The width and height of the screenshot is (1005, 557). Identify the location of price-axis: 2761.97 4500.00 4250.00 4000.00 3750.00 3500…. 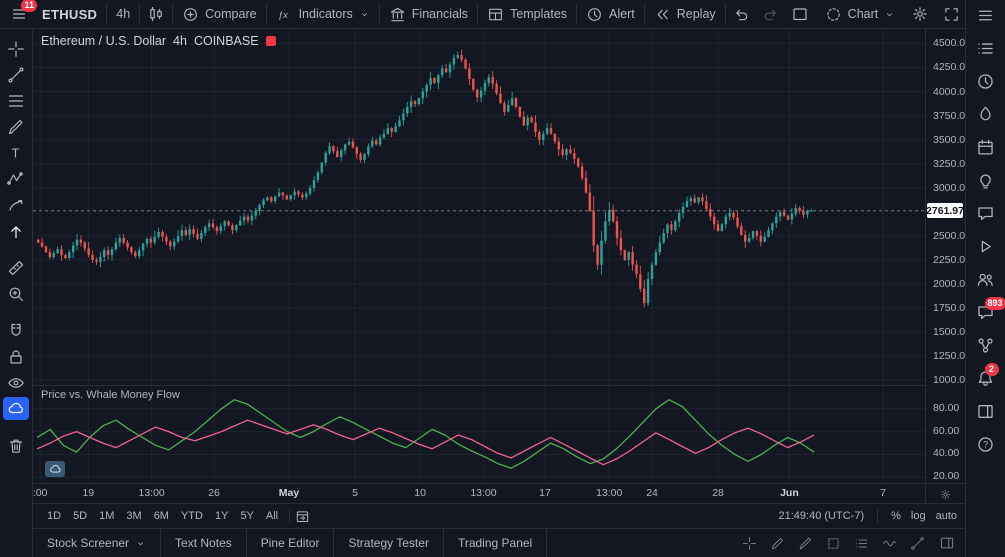
(948, 256).